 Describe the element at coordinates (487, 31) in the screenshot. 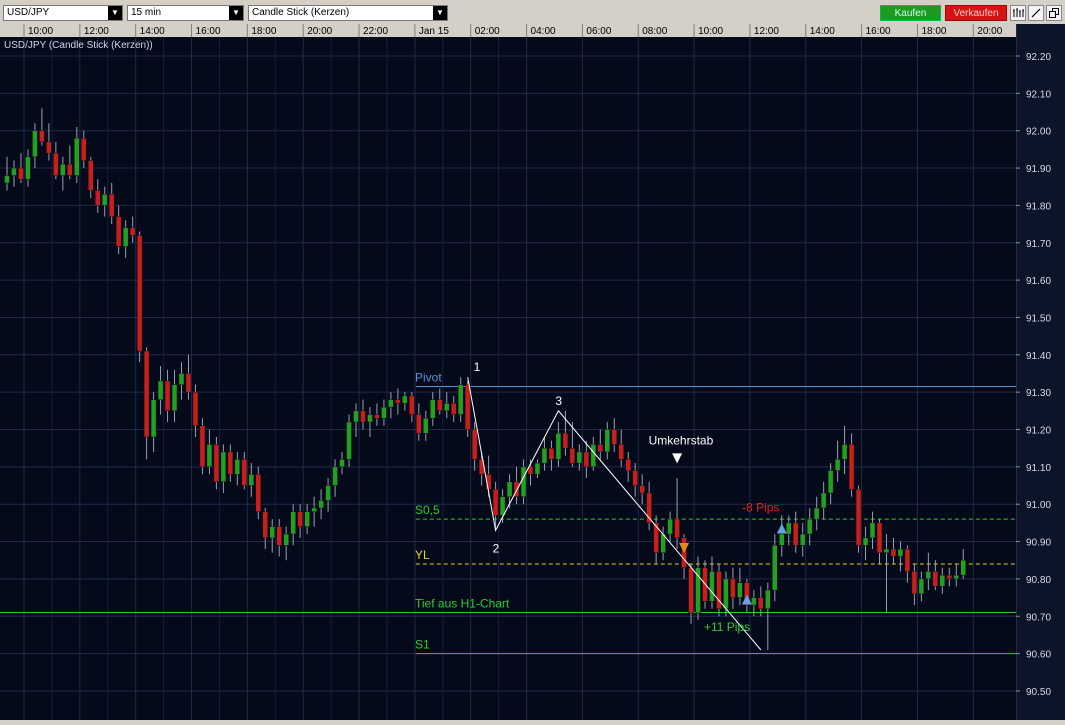

I see `time-tick-label: 02:00` at that location.